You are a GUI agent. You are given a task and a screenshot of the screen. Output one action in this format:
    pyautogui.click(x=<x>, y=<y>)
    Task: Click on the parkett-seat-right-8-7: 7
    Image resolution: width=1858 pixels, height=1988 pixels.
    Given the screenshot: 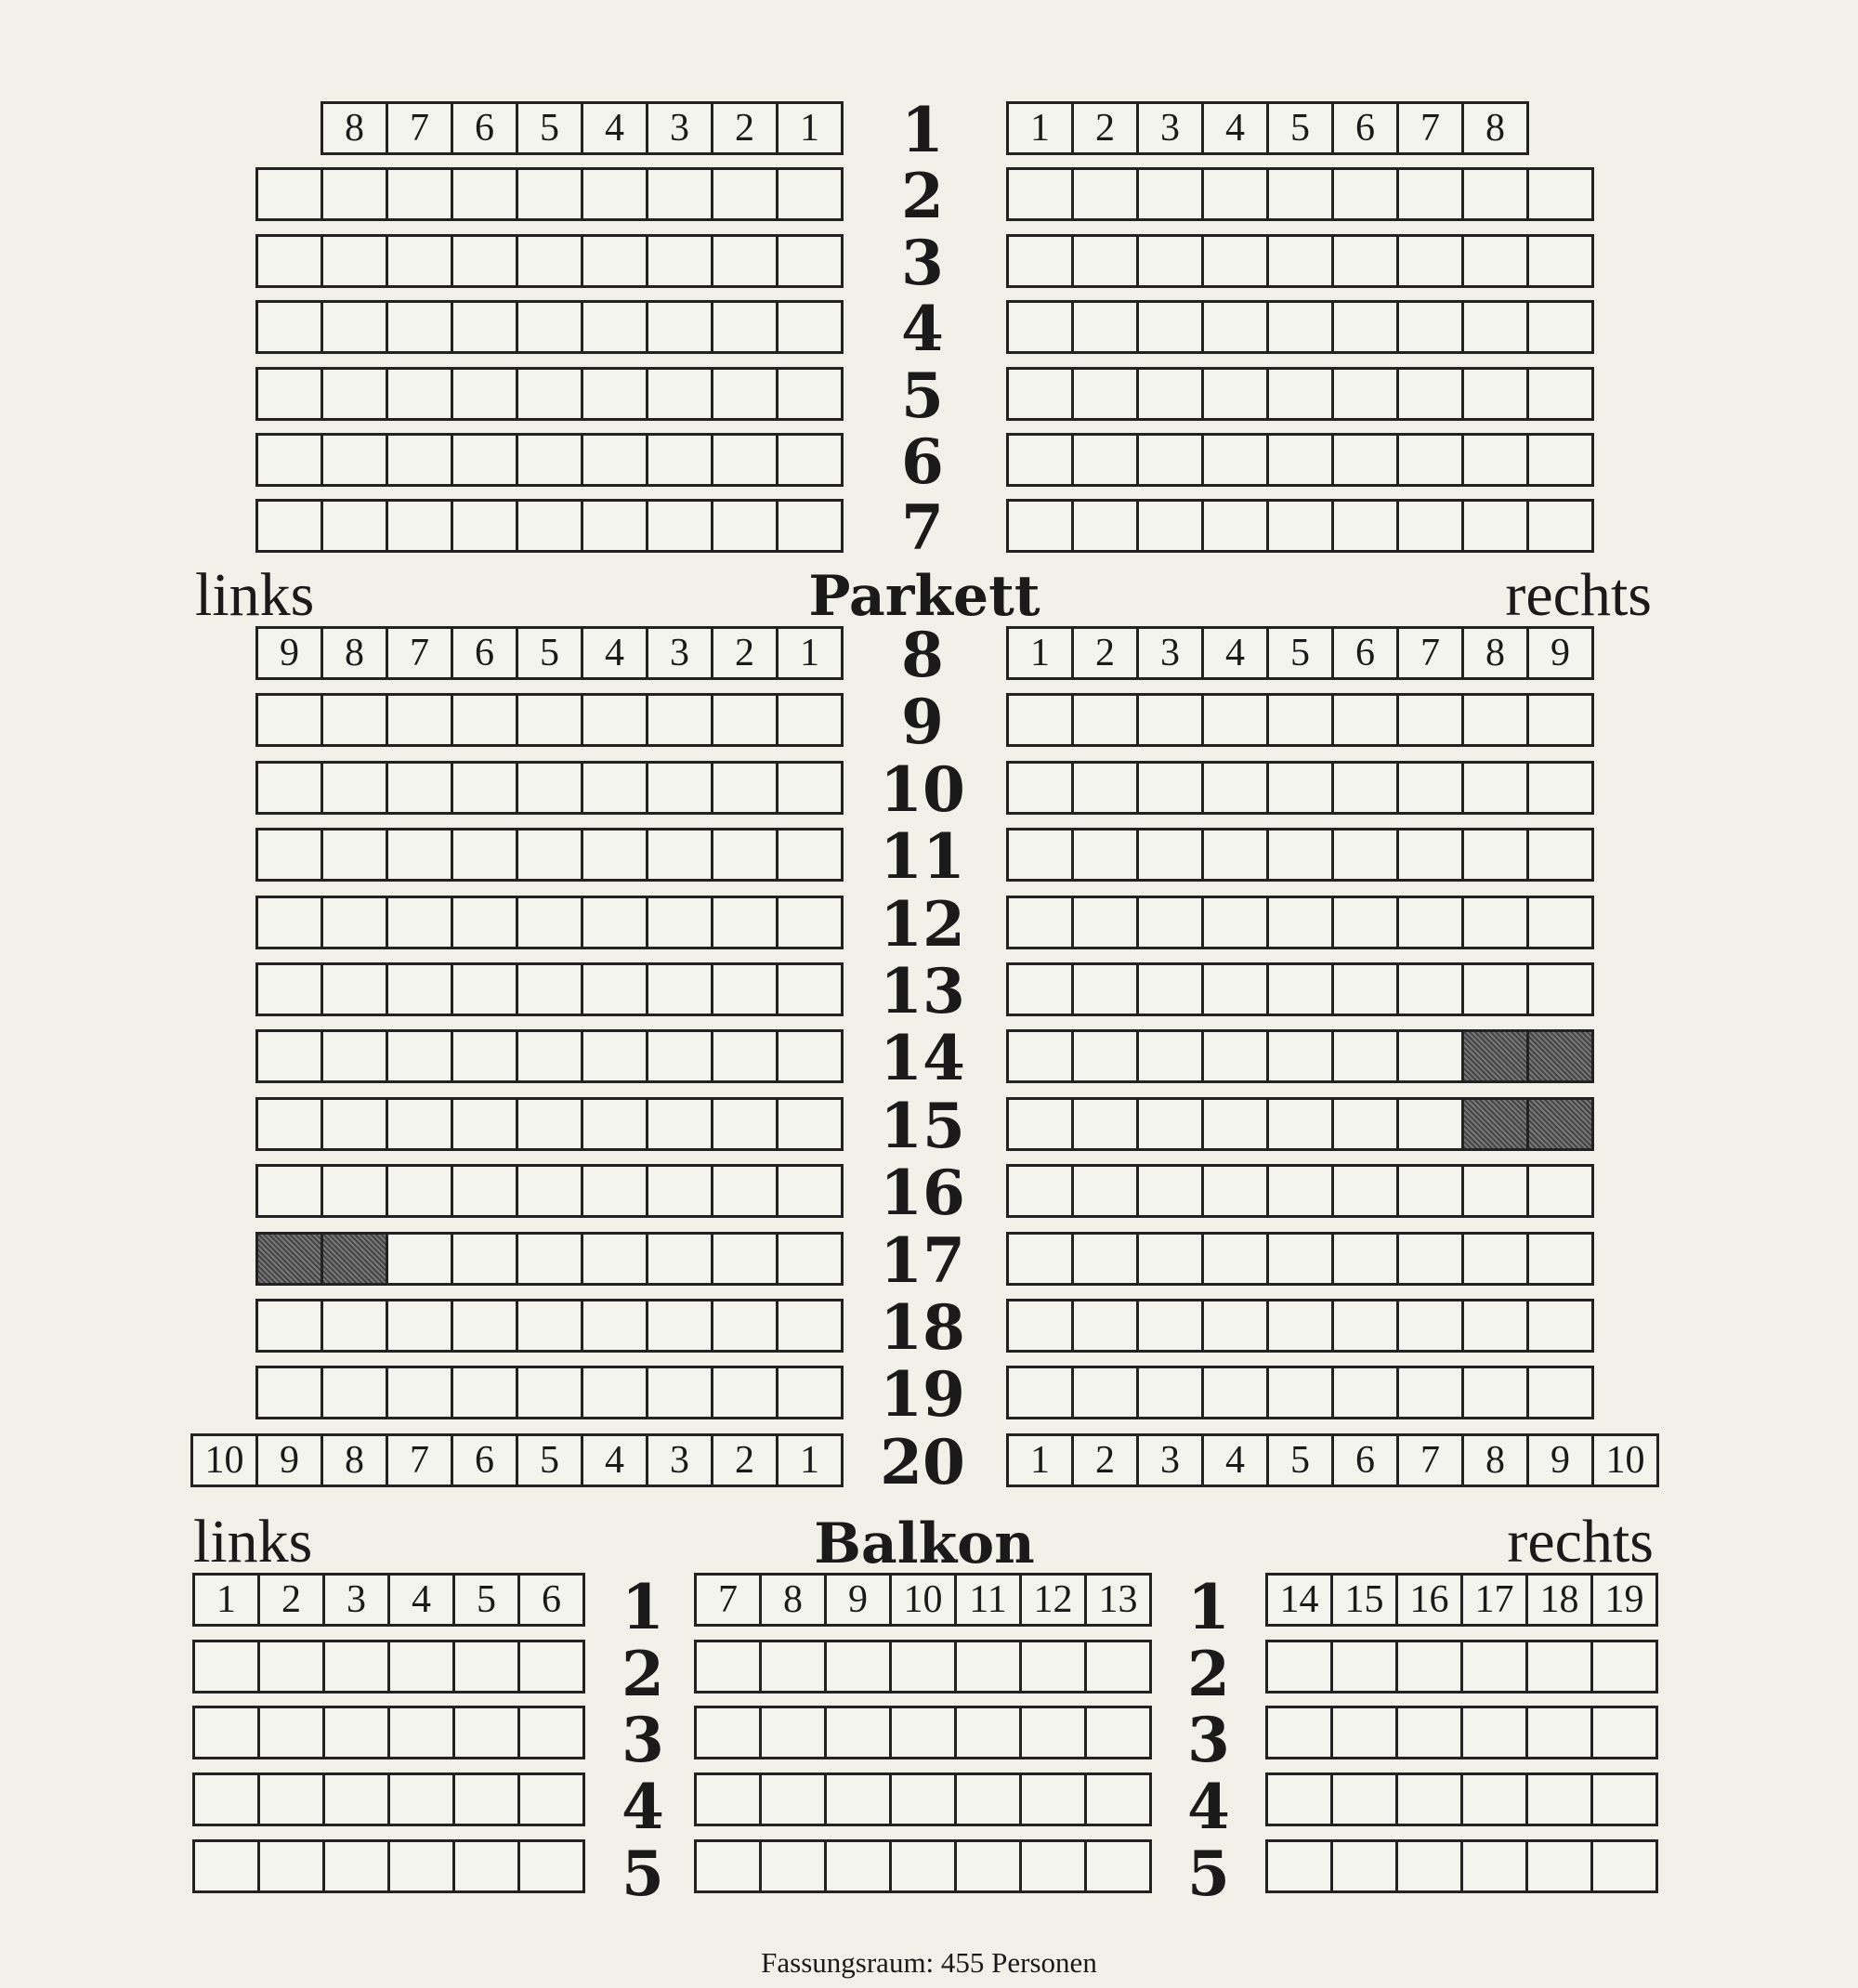 What is the action you would take?
    pyautogui.click(x=1430, y=653)
    